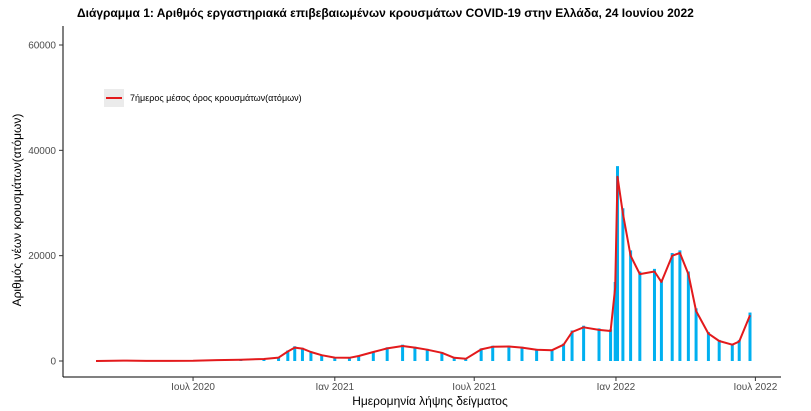  What do you see at coordinates (755, 387) in the screenshot?
I see `x-tick-label: Ιουλ 2022` at bounding box center [755, 387].